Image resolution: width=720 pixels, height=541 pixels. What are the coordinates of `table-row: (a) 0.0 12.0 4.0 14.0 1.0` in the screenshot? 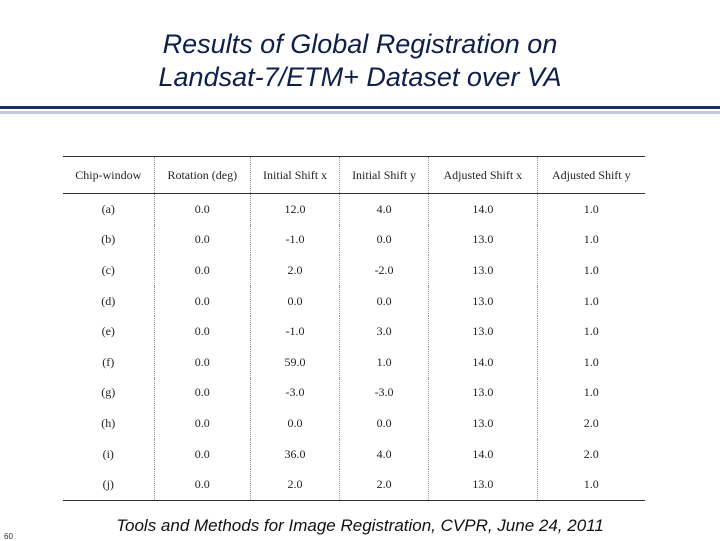 It's located at (354, 209).